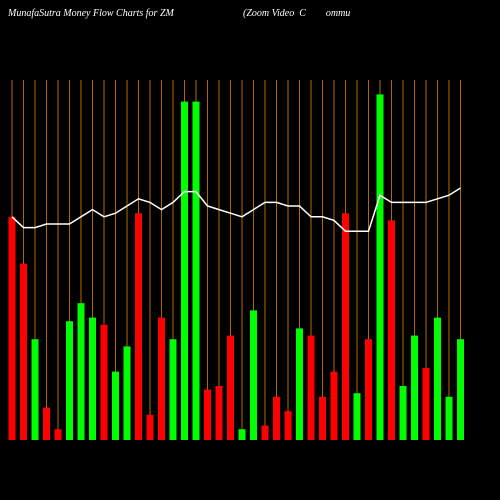 The image size is (500, 500). I want to click on chart-subtitle: (Zoom Video C ommu, so click(296, 13).